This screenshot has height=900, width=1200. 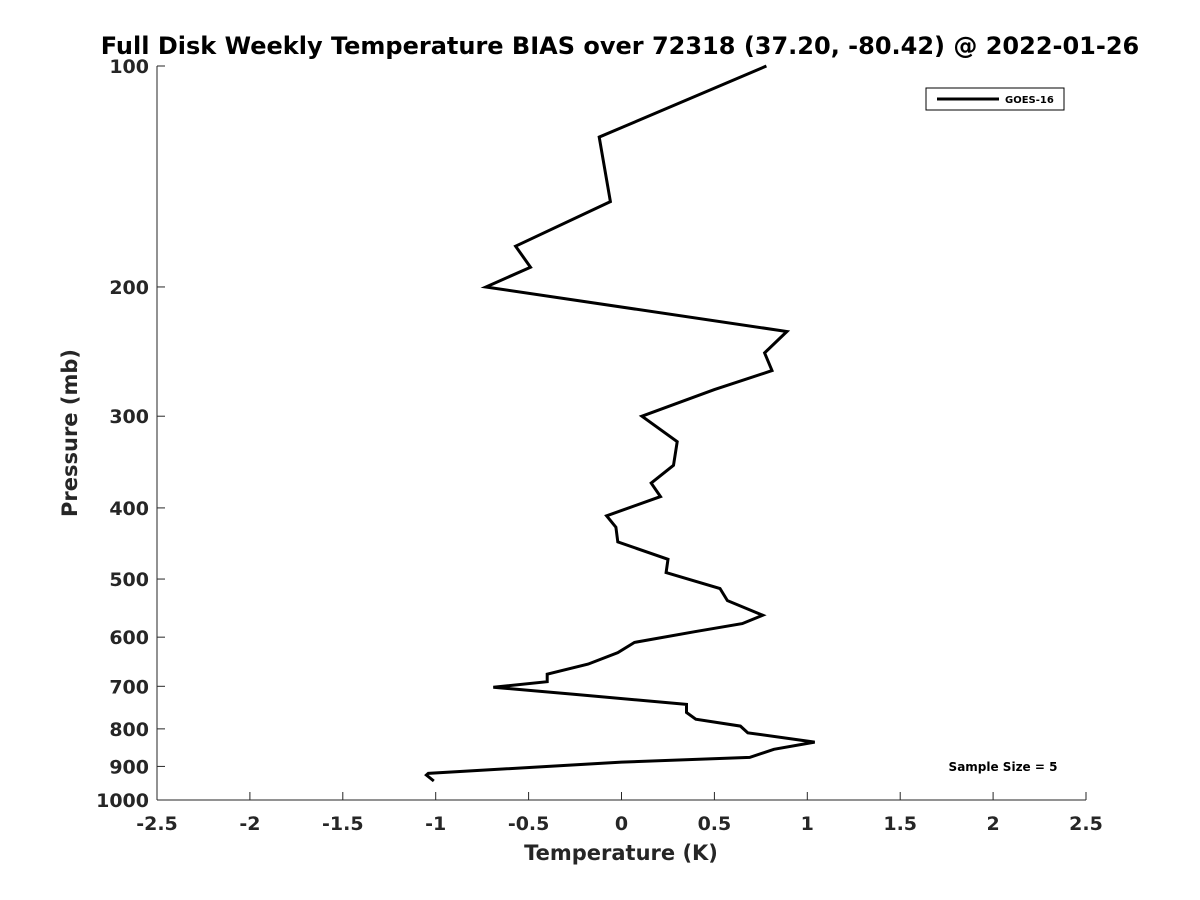 I want to click on x-tick-label: 0.5, so click(x=715, y=824).